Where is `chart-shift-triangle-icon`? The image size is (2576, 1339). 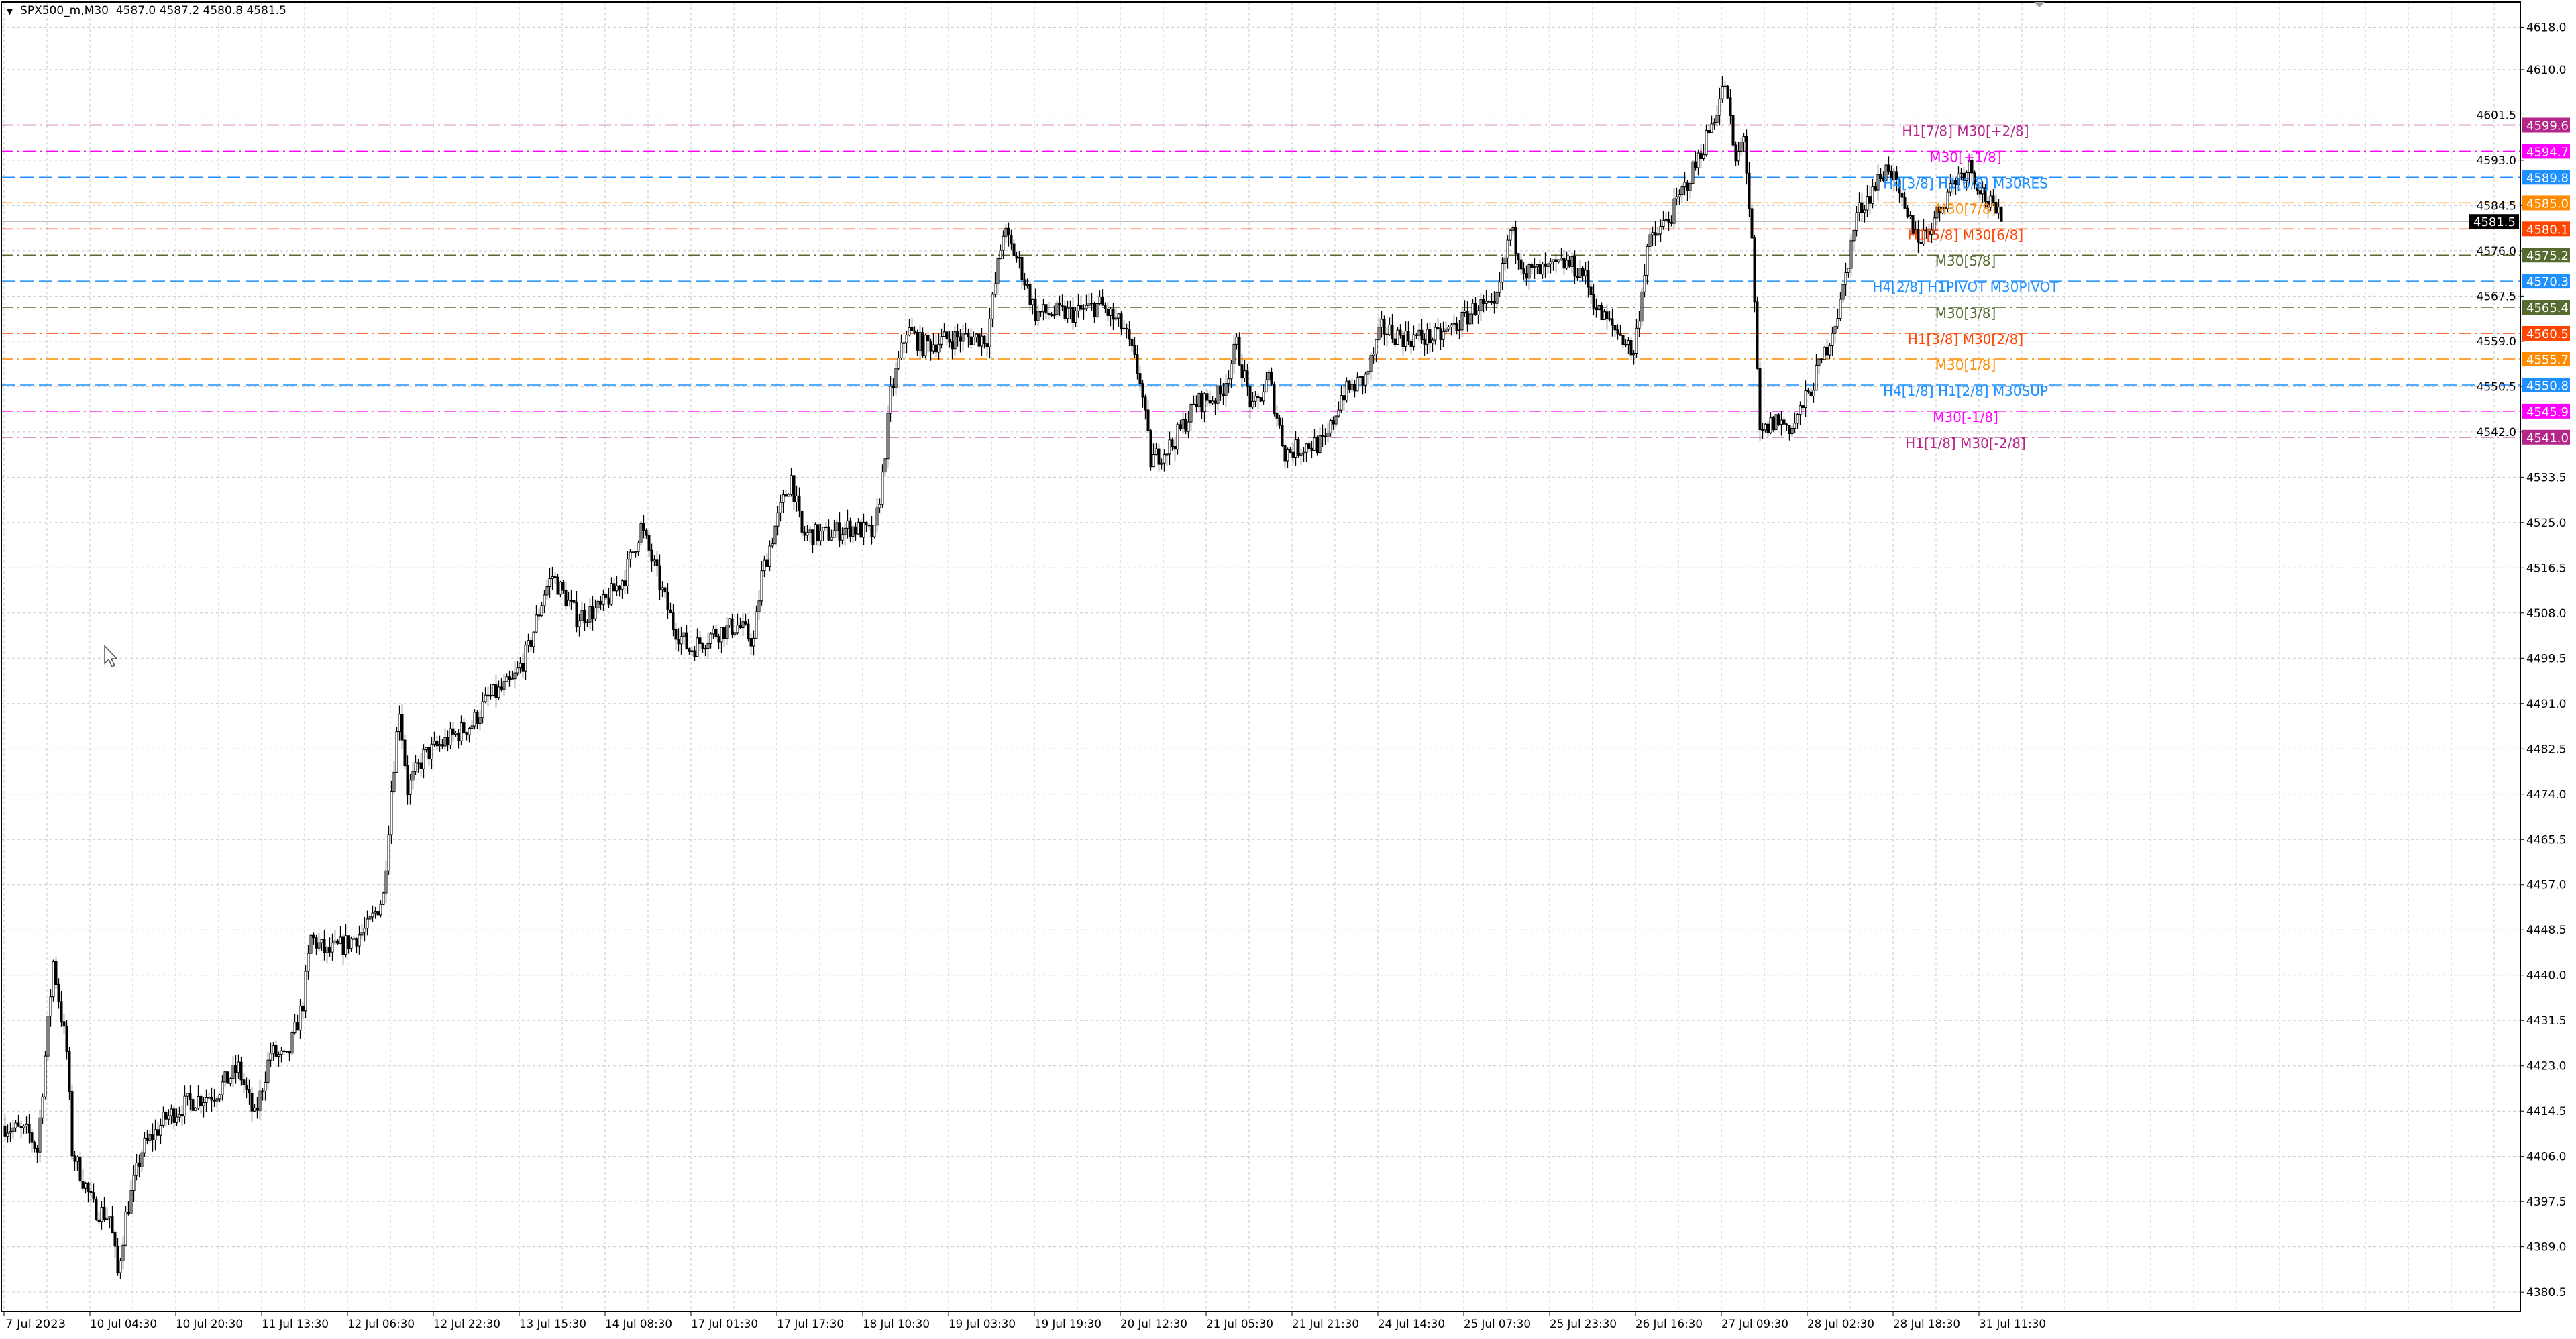
chart-shift-triangle-icon is located at coordinates (2039, 4).